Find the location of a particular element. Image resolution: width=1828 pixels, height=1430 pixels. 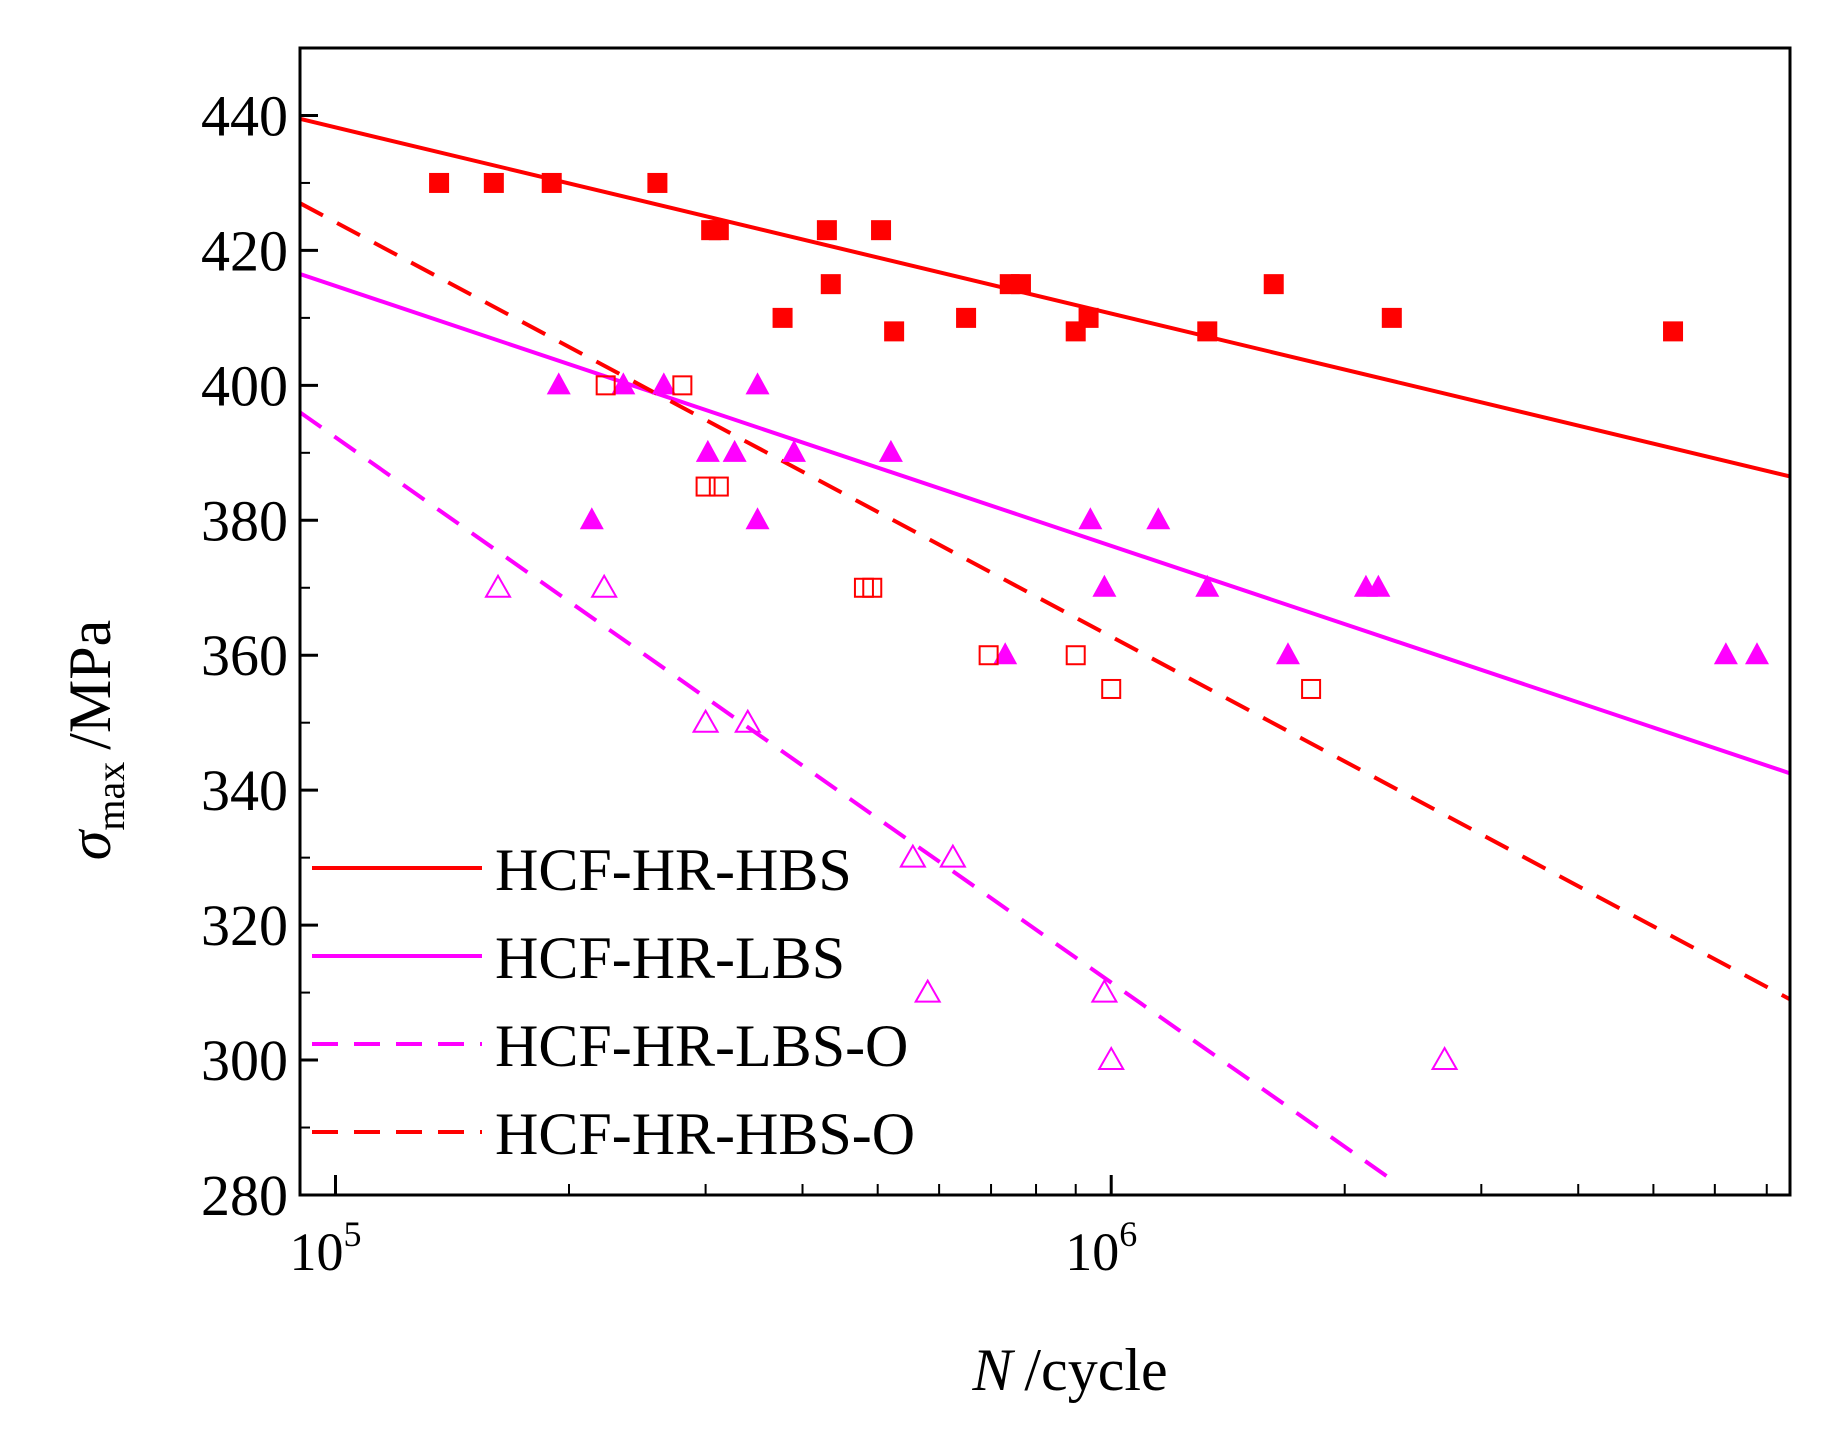

y-tick-label: 420 is located at coordinates (244, 250).